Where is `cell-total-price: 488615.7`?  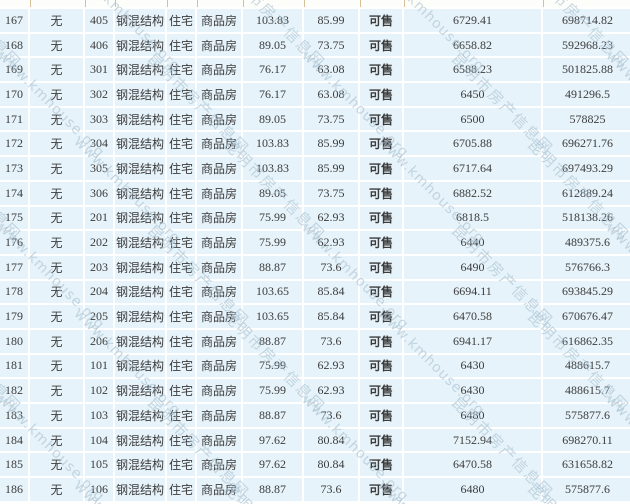 cell-total-price: 488615.7 is located at coordinates (586, 390).